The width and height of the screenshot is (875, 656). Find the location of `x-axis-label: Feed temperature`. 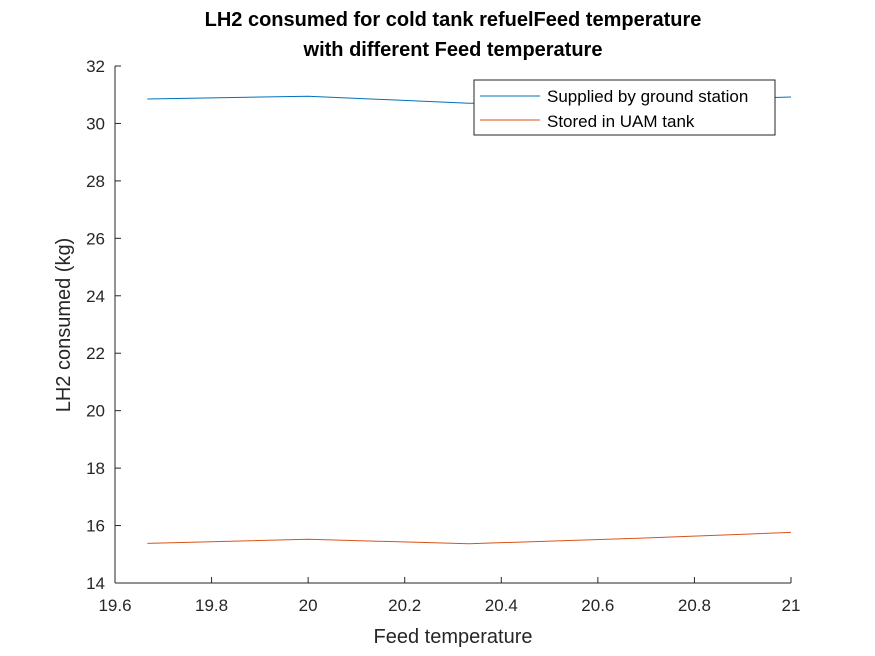

x-axis-label: Feed temperature is located at coordinates (453, 637).